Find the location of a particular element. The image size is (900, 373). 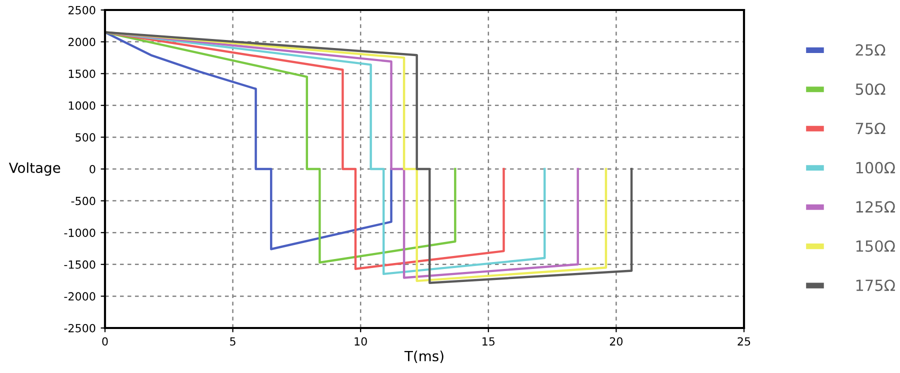

legend-label: 75Ω is located at coordinates (871, 128).